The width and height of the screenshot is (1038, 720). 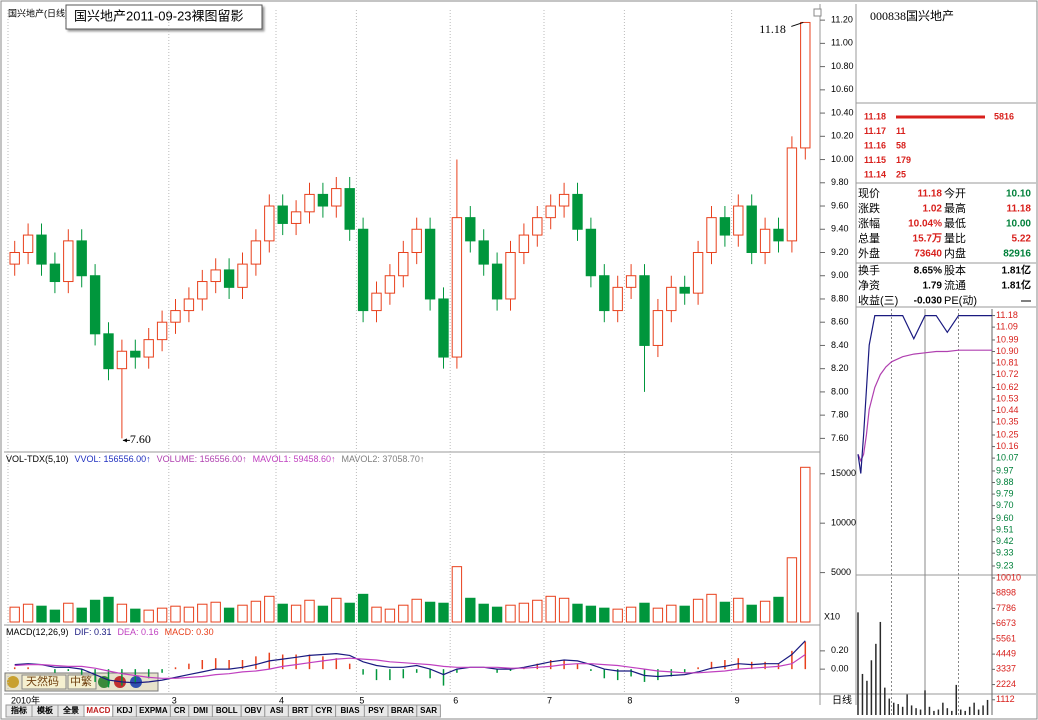 What do you see at coordinates (901, 131) in the screenshot?
I see `book-volume: 11` at bounding box center [901, 131].